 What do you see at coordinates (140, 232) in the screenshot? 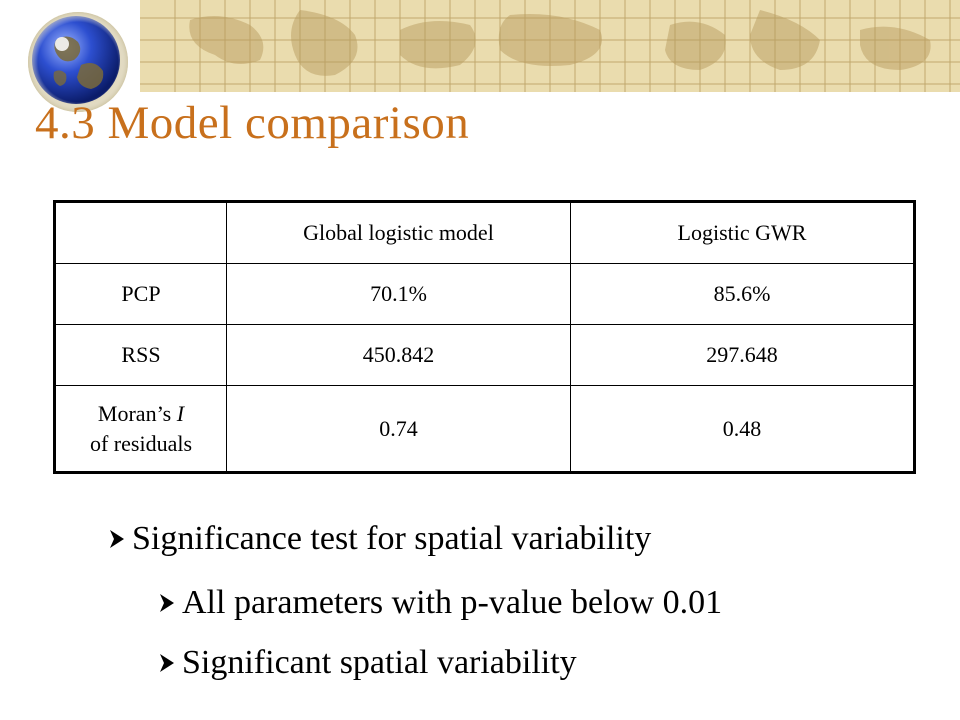
I see `header-empty-cell` at bounding box center [140, 232].